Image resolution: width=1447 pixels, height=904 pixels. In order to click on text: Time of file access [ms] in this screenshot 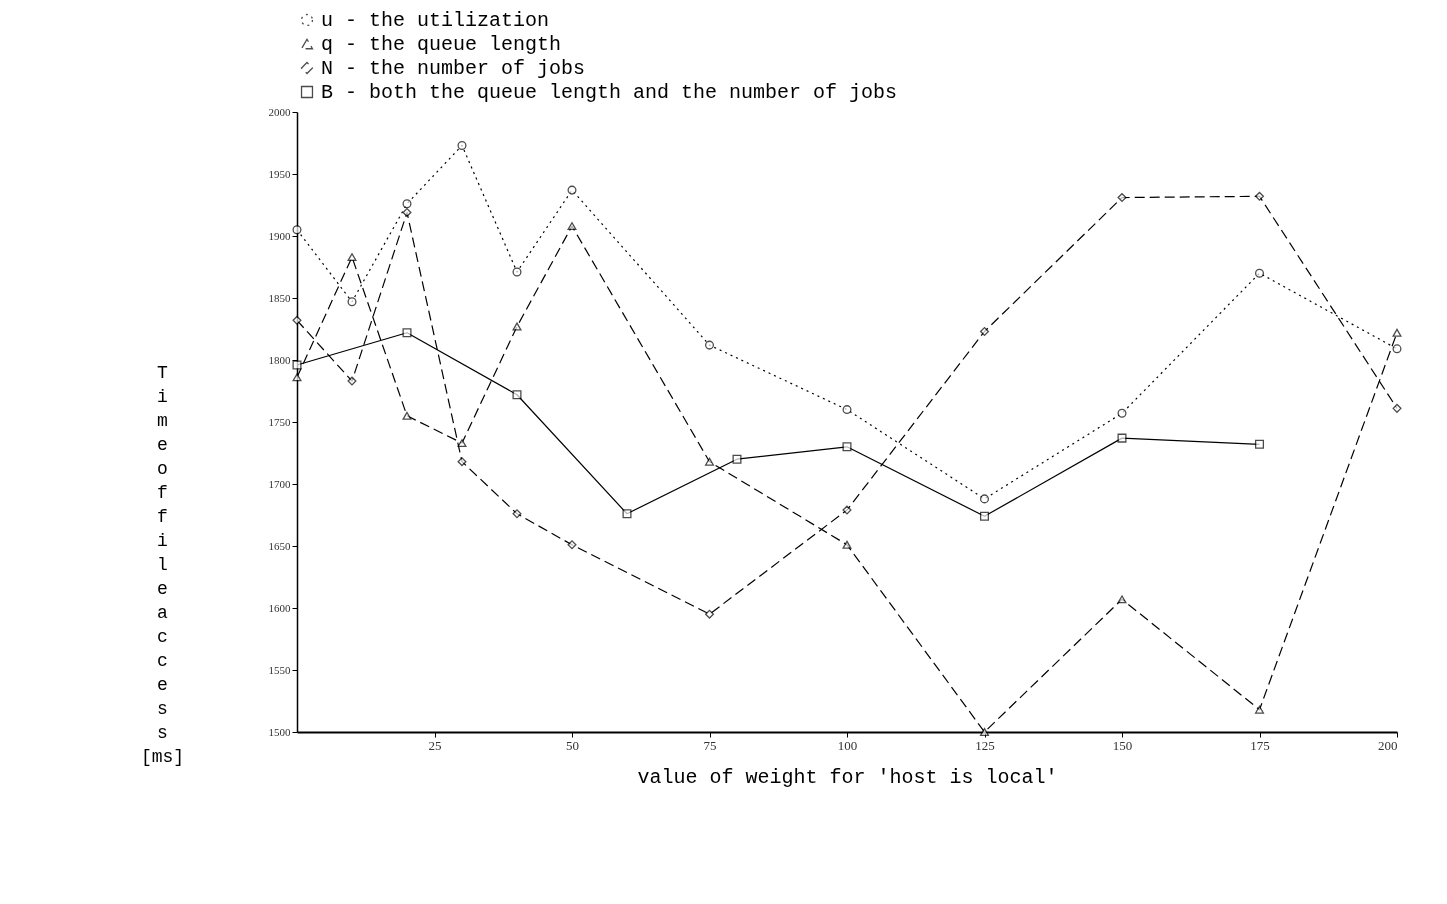, I will do `click(162, 564)`.